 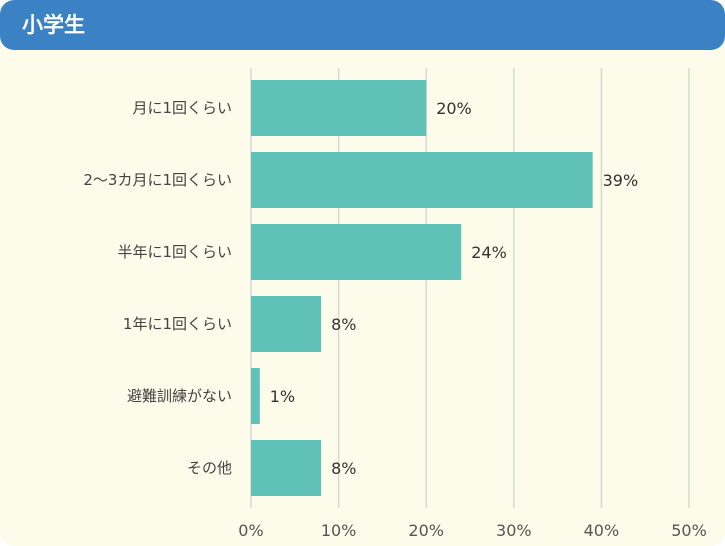 I want to click on x-tick-label: 30%, so click(x=514, y=530).